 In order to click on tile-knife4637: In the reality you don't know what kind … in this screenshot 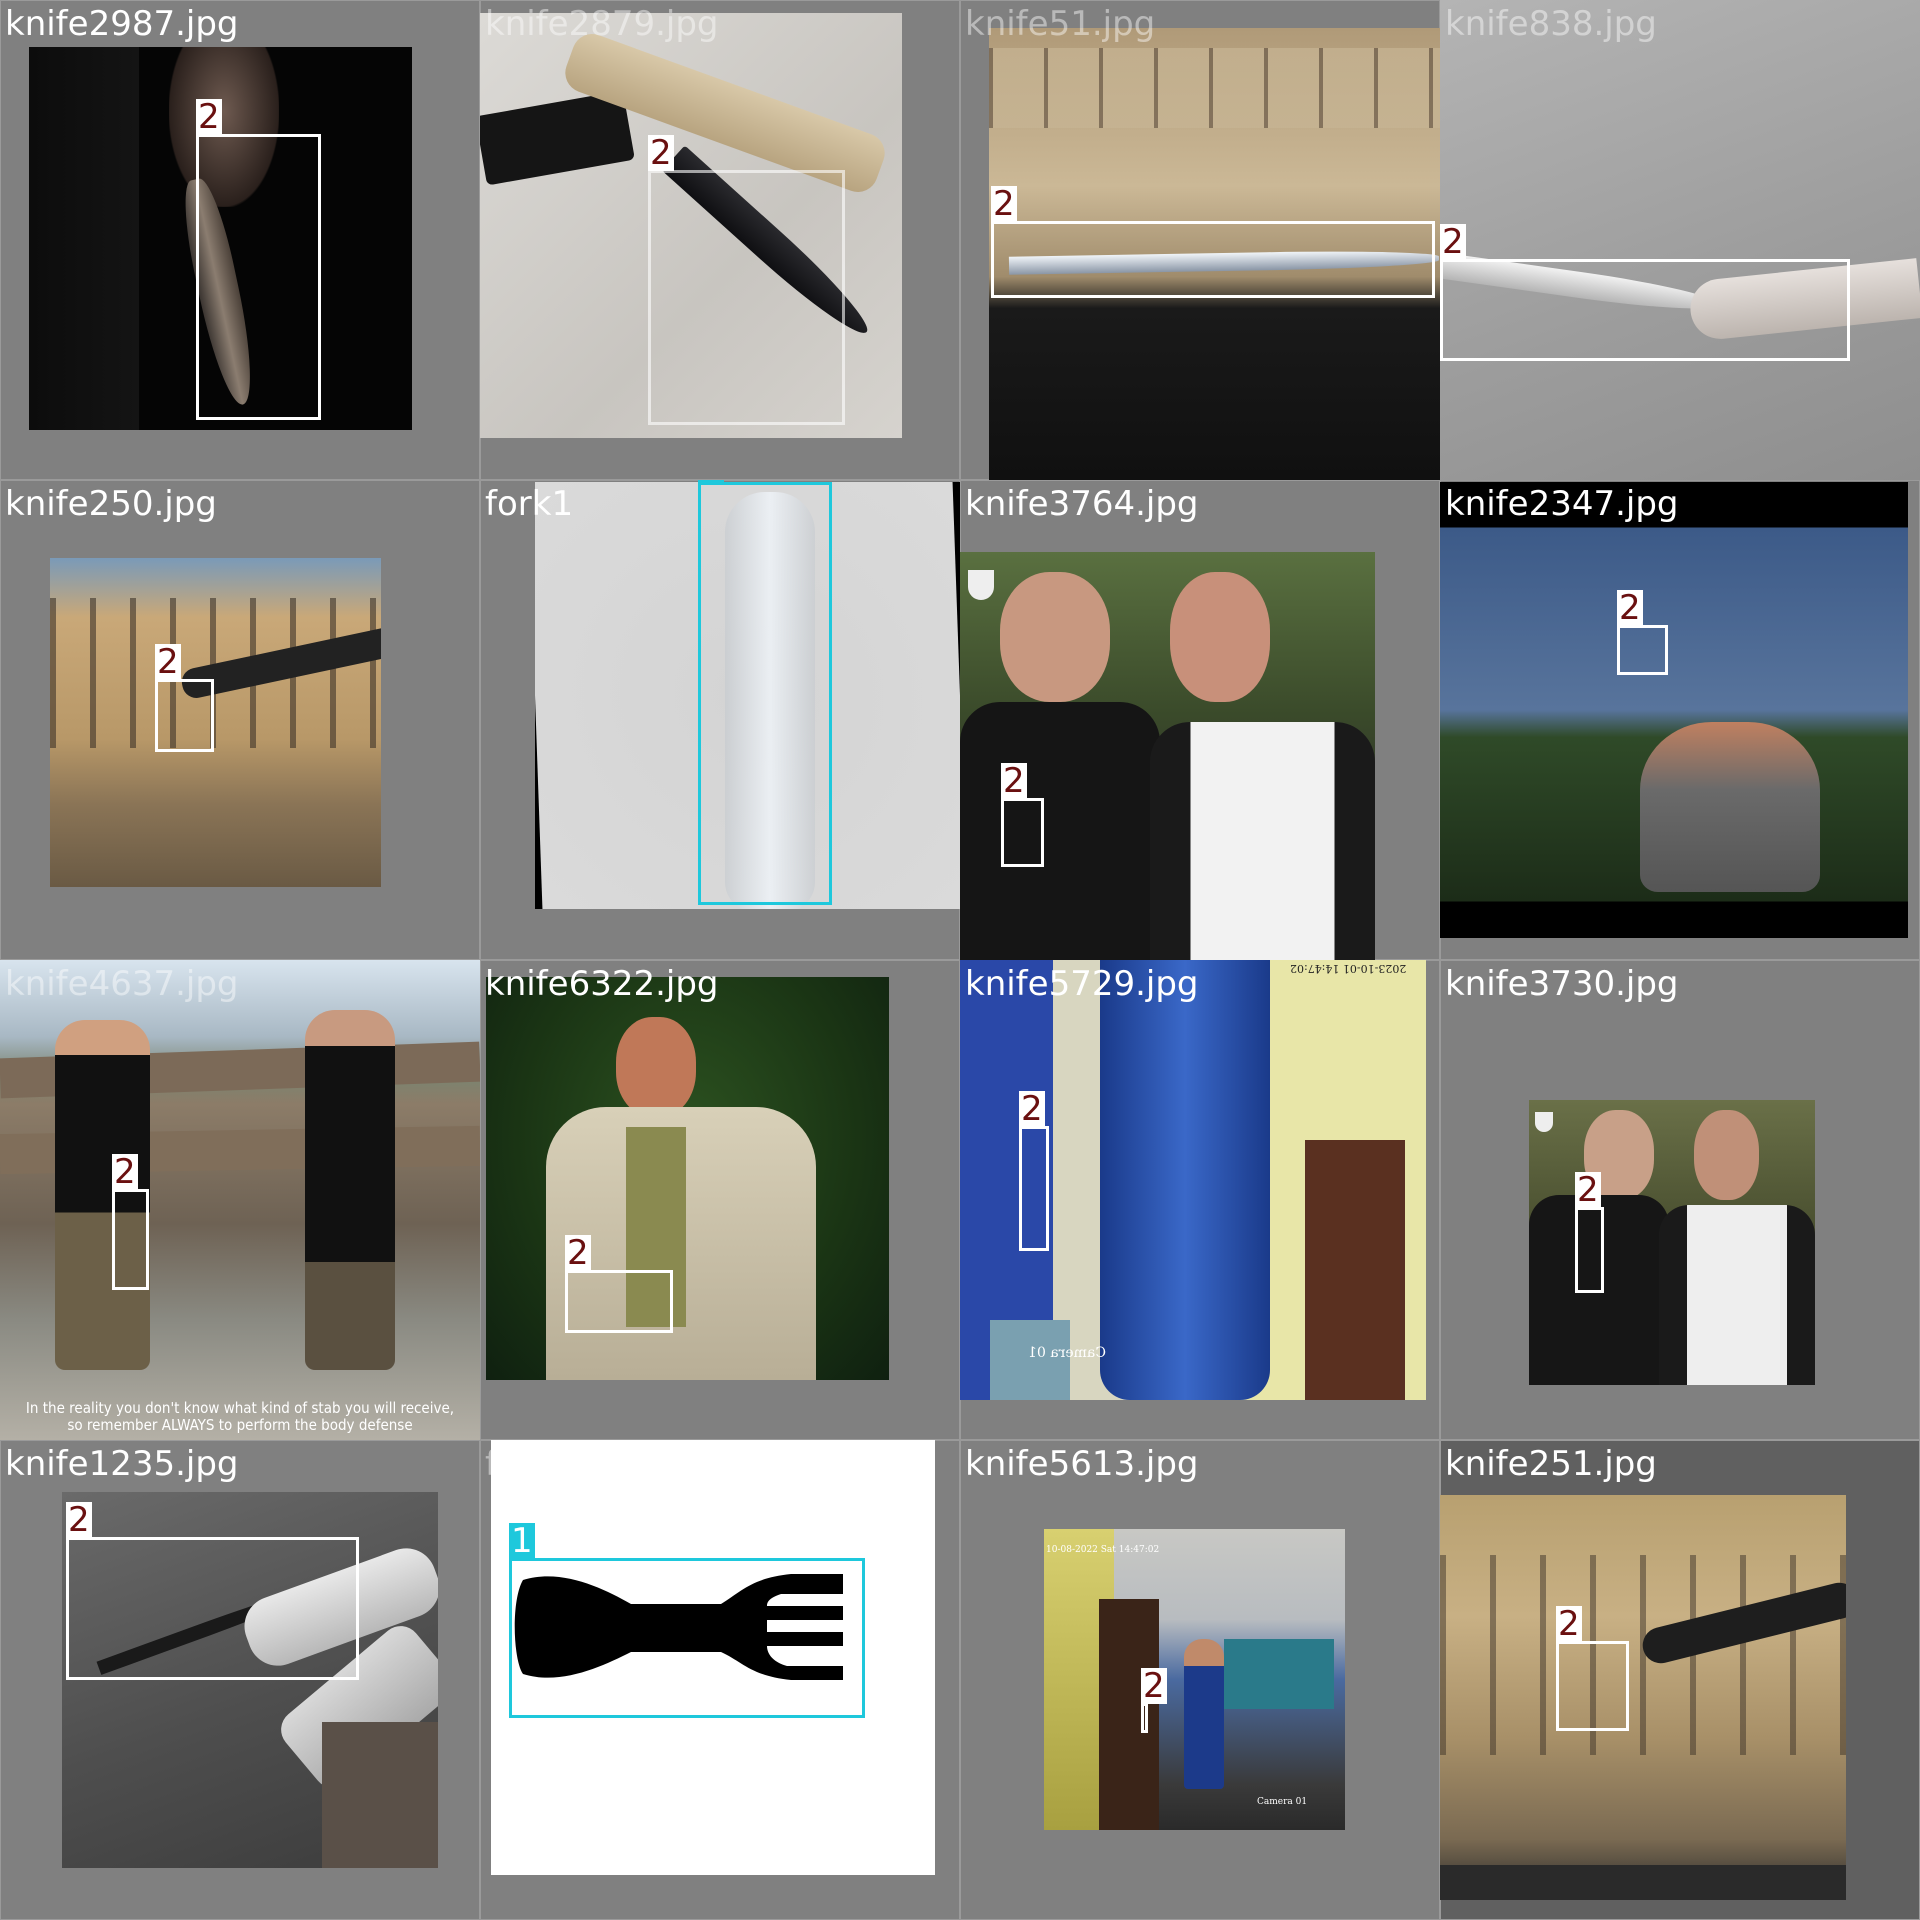, I will do `click(240, 1200)`.